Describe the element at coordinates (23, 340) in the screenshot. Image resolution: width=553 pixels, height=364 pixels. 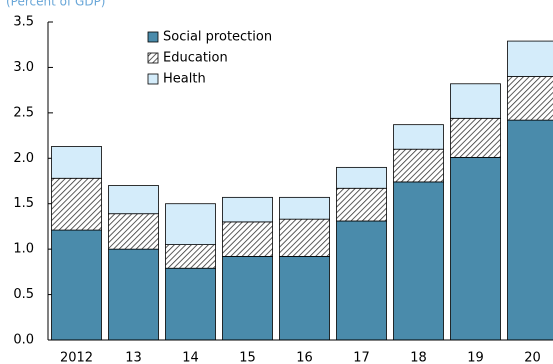
I see `y-tick-label: 0.0` at that location.